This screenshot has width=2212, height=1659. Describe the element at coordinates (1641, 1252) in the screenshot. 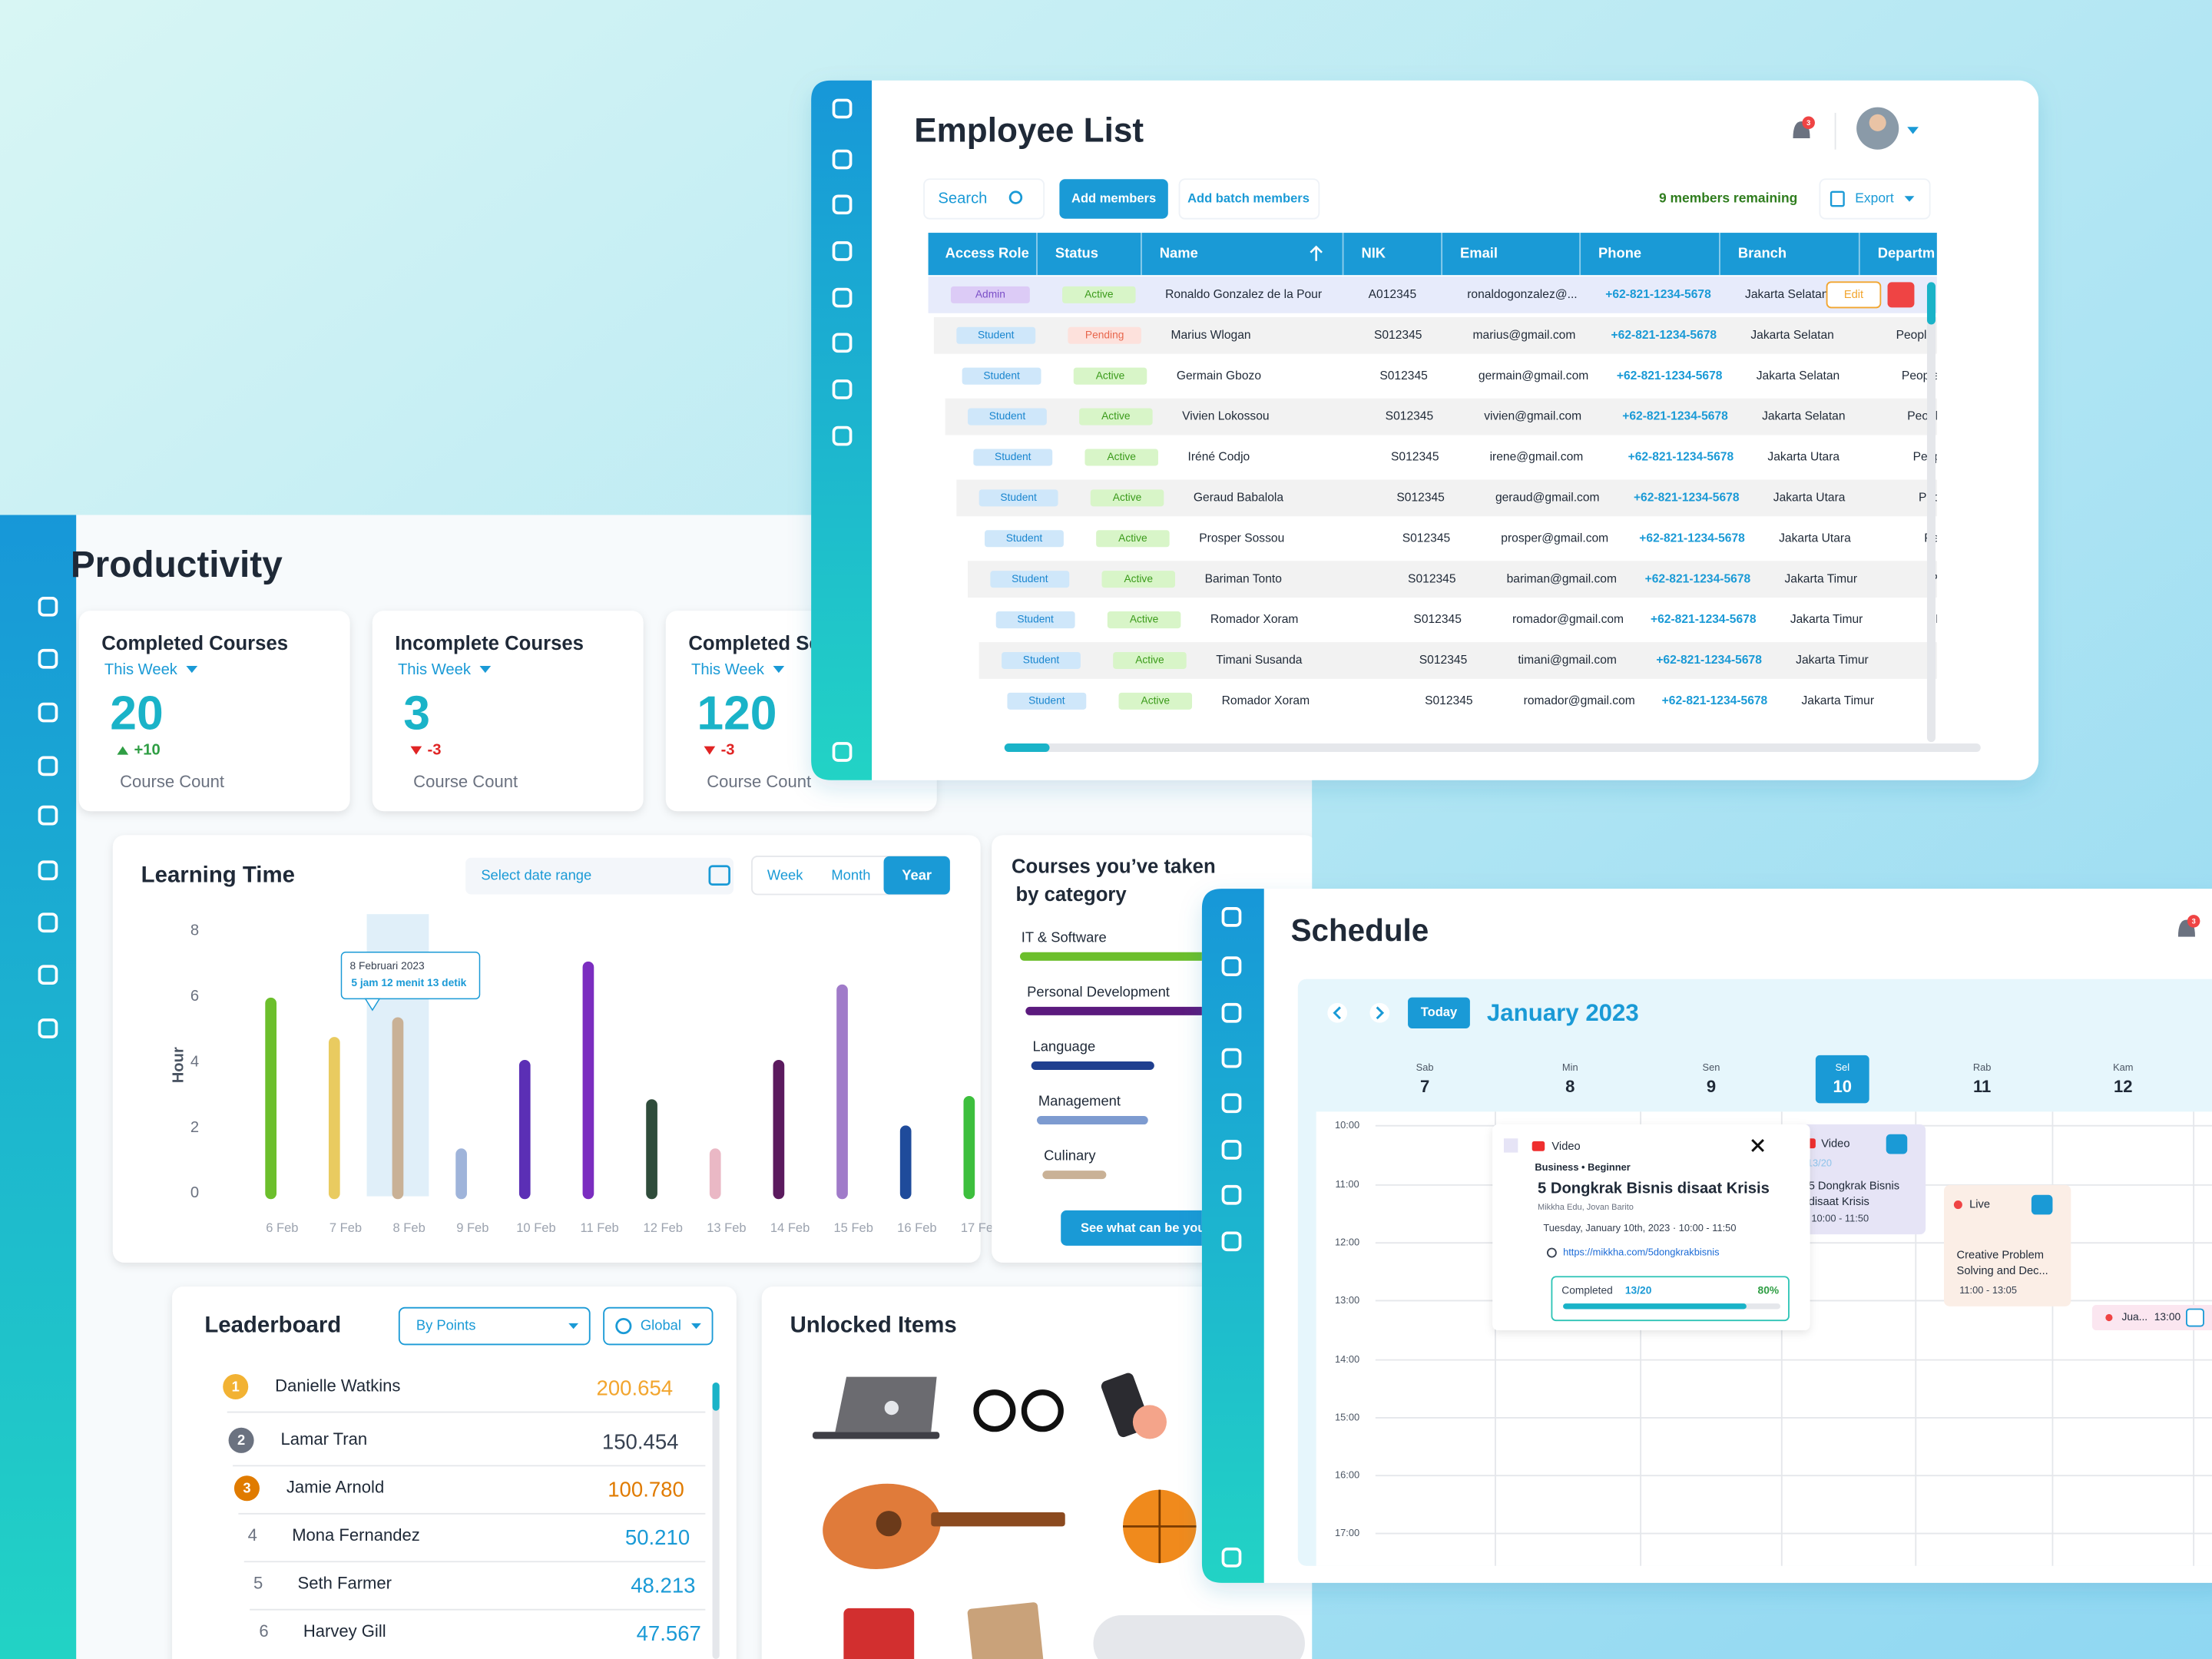

I see `popup-link: https://mikkha.com/5dongkrakbisnis` at that location.